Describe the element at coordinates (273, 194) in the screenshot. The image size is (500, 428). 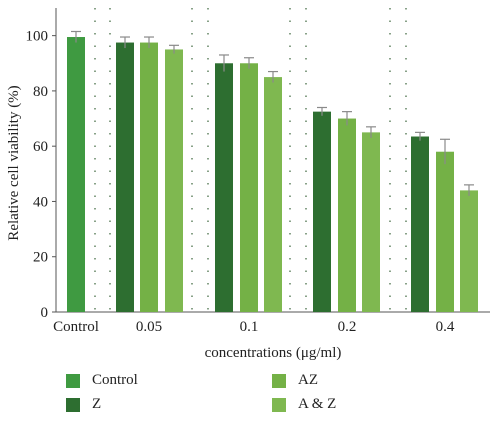
I see `bar-a-z-0.1` at that location.